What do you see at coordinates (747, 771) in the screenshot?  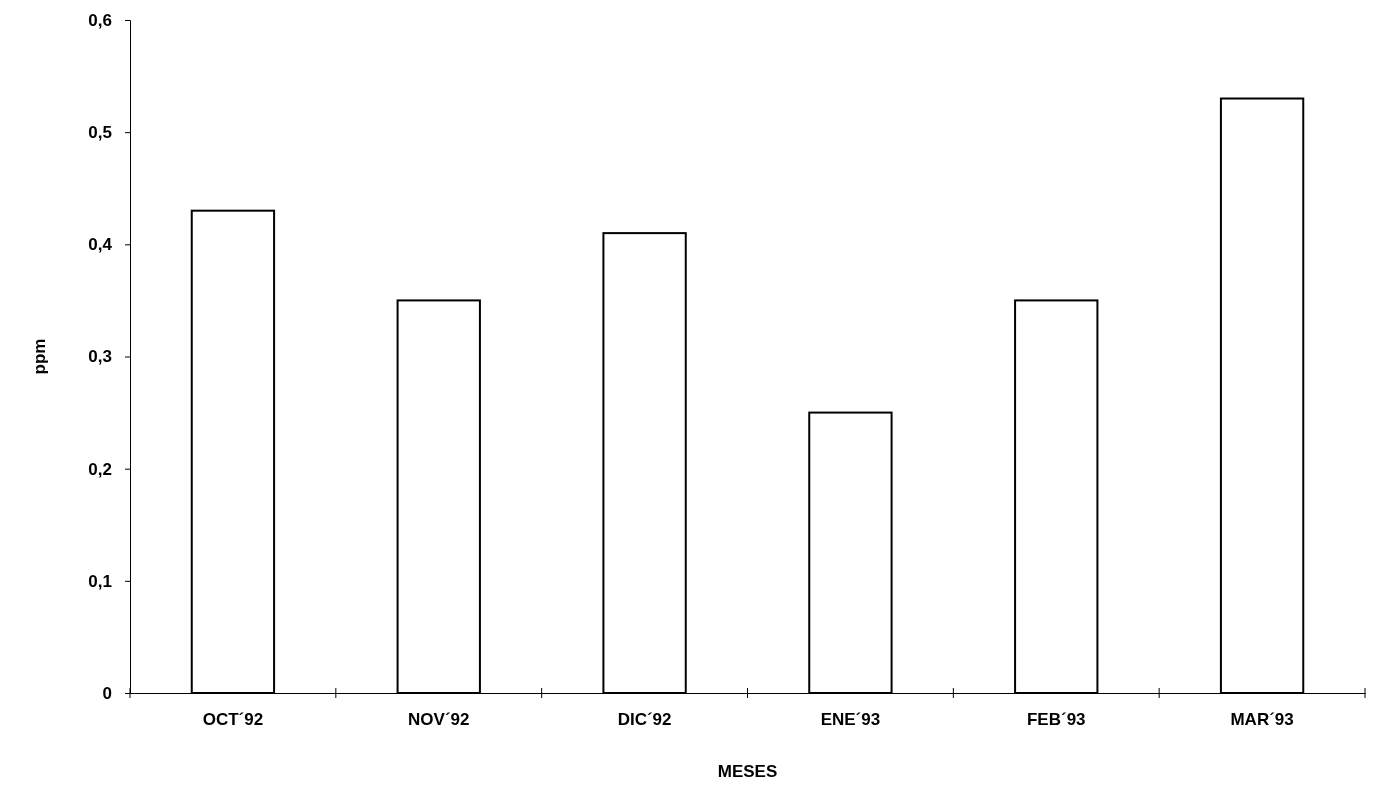 I see `x-axis-title: MESES` at bounding box center [747, 771].